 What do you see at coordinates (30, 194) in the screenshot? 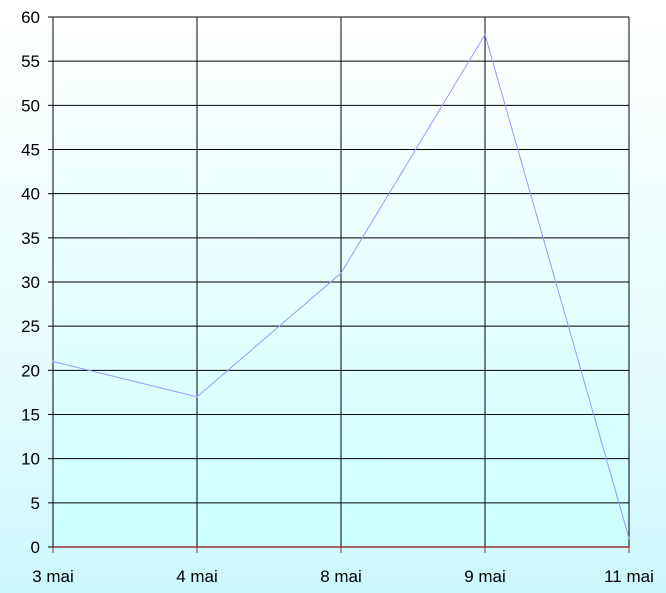
I see `y-tick-label: 40` at bounding box center [30, 194].